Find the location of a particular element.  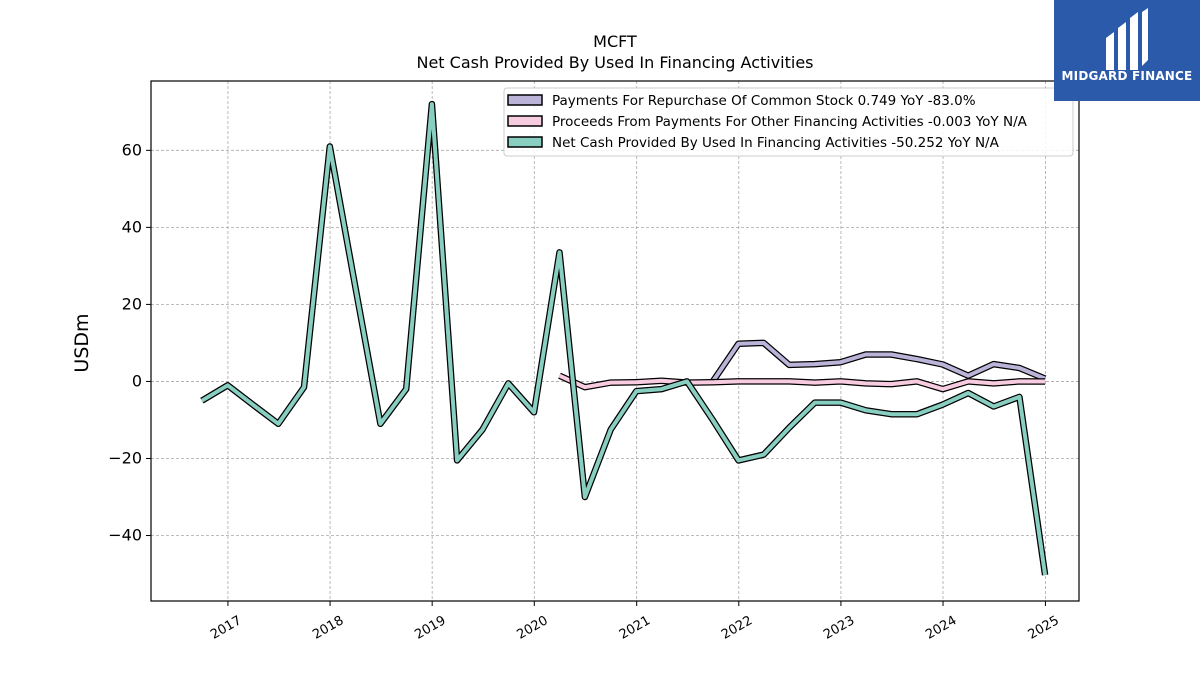

legend-box is located at coordinates (788, 122).